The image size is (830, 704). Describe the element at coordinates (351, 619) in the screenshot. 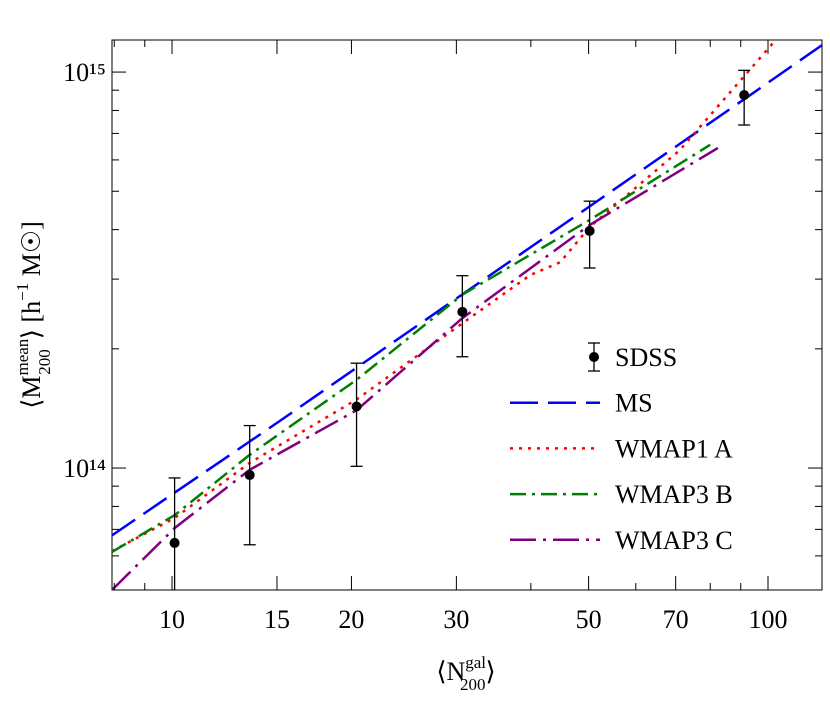

I see `x-tick-label: 20` at that location.